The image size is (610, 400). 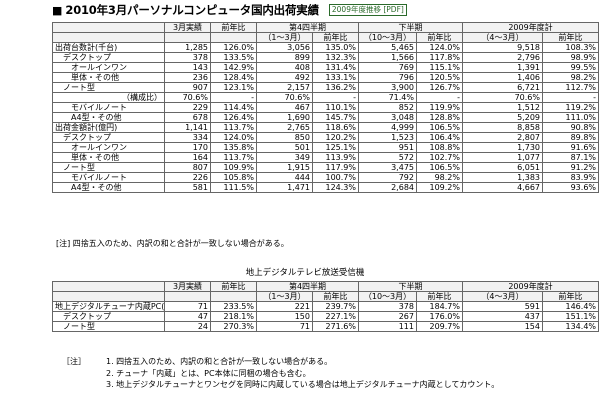 I want to click on header-cell: （4～3月）, so click(x=502, y=37).